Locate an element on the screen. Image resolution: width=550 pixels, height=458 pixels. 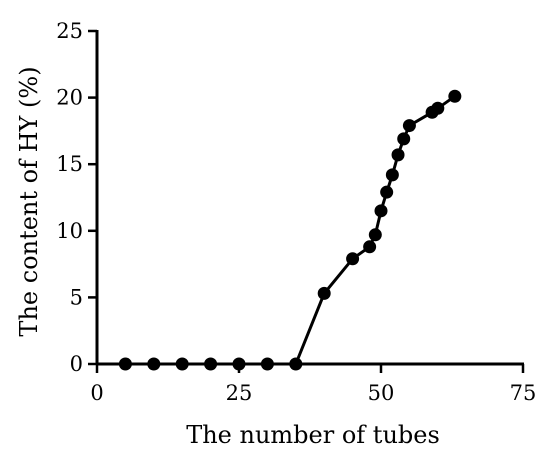
y-axis-title: The content of HY (%) is located at coordinates (29, 201).